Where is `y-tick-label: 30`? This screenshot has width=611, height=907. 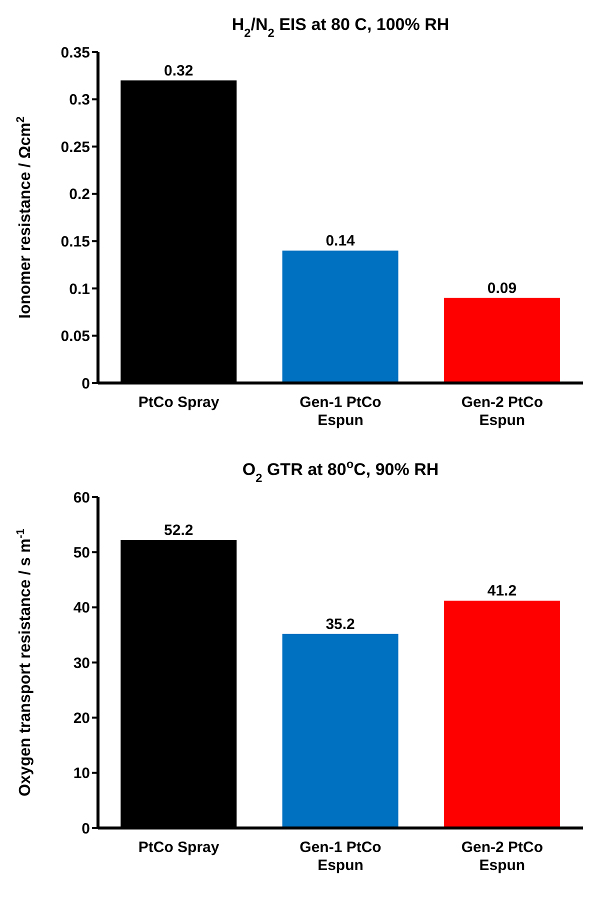
y-tick-label: 30 is located at coordinates (81, 663).